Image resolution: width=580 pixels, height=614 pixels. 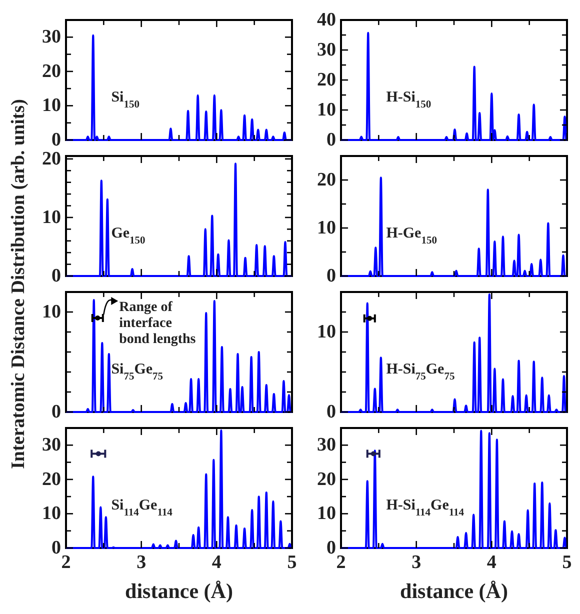 I want to click on text: Ge$_{150}$, so click(x=128, y=236).